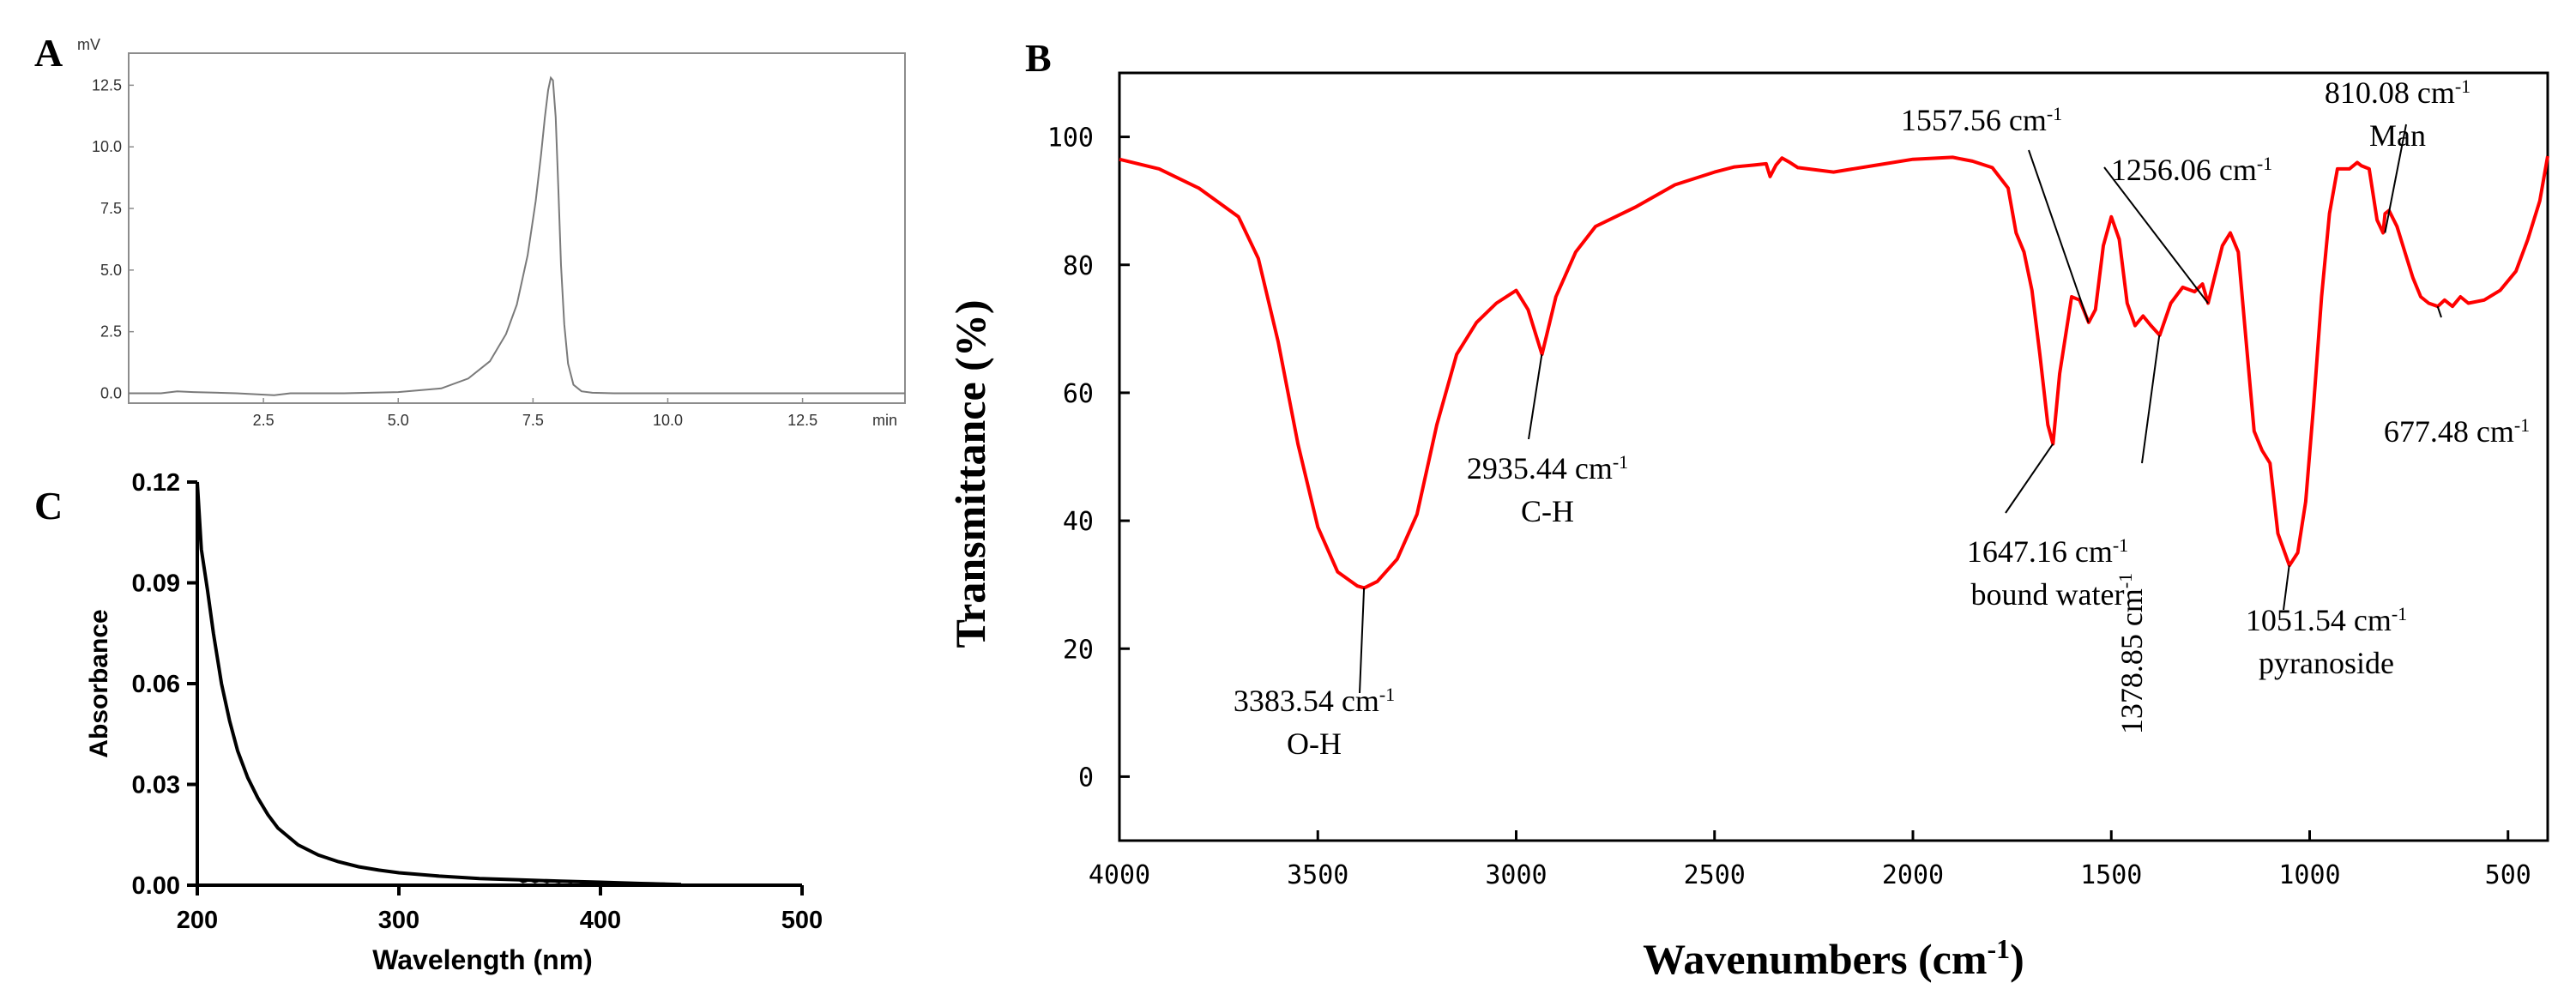 Image resolution: width=2576 pixels, height=1007 pixels. I want to click on chart-b-annotation-value: 1557.56 cm, so click(1974, 120).